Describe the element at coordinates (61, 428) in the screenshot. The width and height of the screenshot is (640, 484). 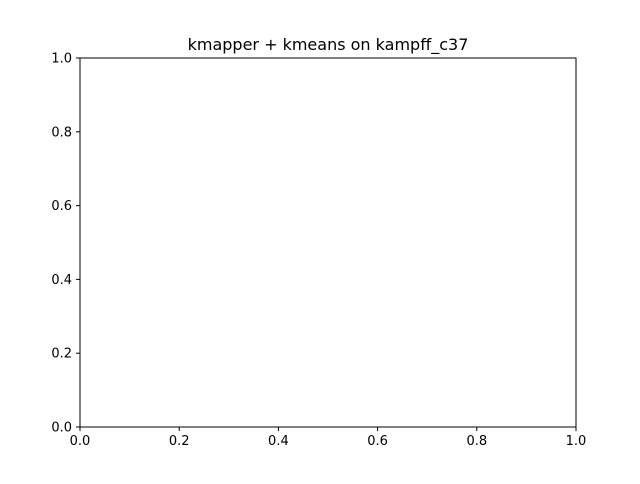
I see `y-tick-label: 0.0` at that location.